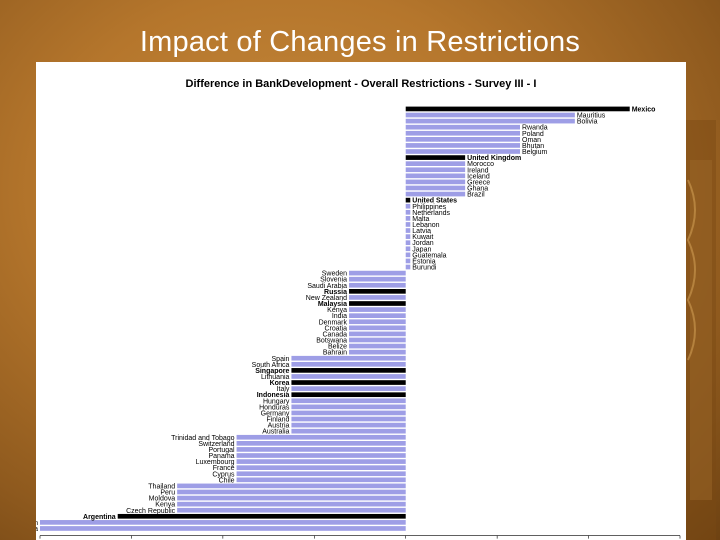  What do you see at coordinates (477, 189) in the screenshot?
I see `bar-label: Ghana` at bounding box center [477, 189].